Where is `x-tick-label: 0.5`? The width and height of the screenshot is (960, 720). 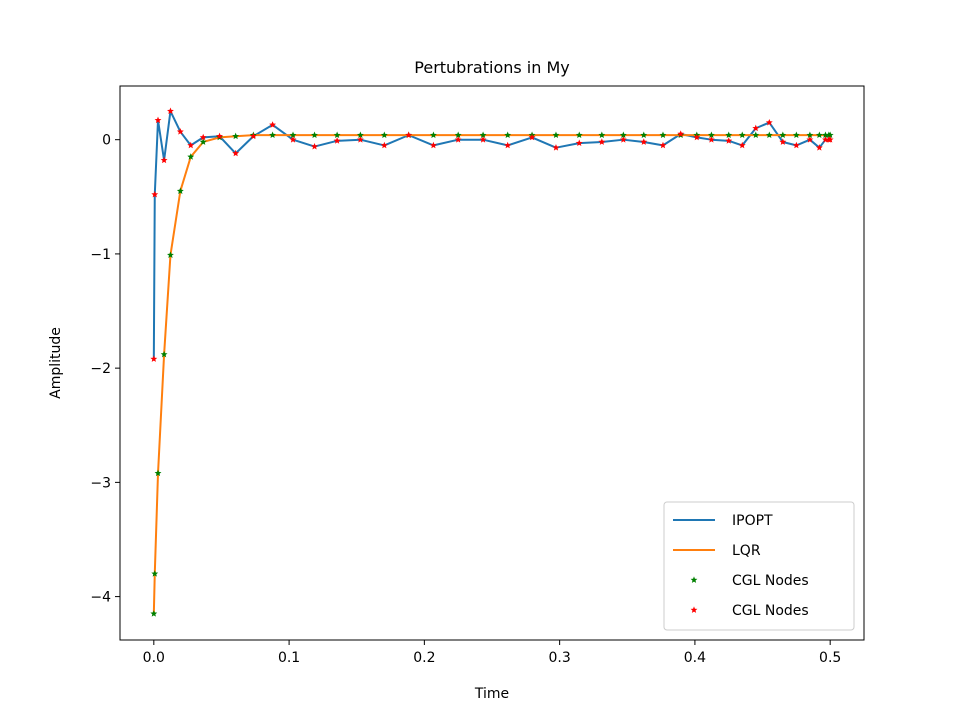
x-tick-label: 0.5 is located at coordinates (830, 658).